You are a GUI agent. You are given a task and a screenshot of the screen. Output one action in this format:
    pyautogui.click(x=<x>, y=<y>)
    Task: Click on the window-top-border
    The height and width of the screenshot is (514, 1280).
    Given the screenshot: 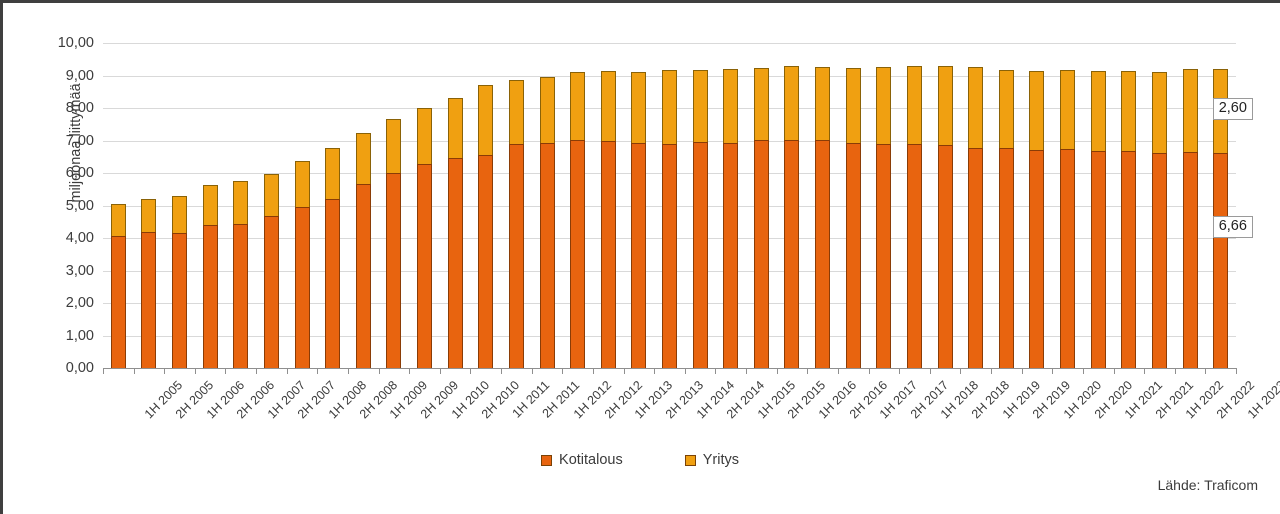 What is the action you would take?
    pyautogui.click(x=640, y=1)
    